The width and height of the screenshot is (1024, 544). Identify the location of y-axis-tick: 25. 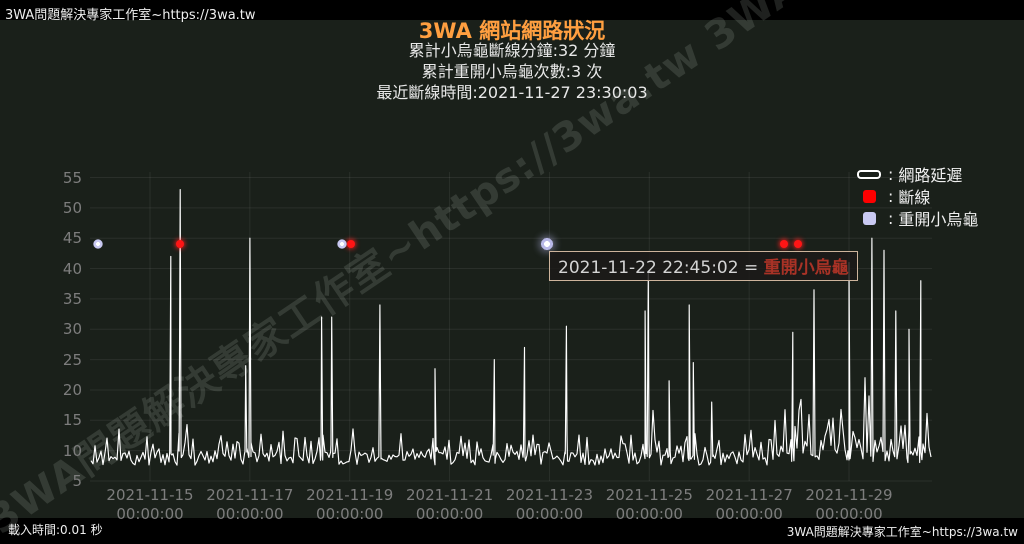
(72, 359).